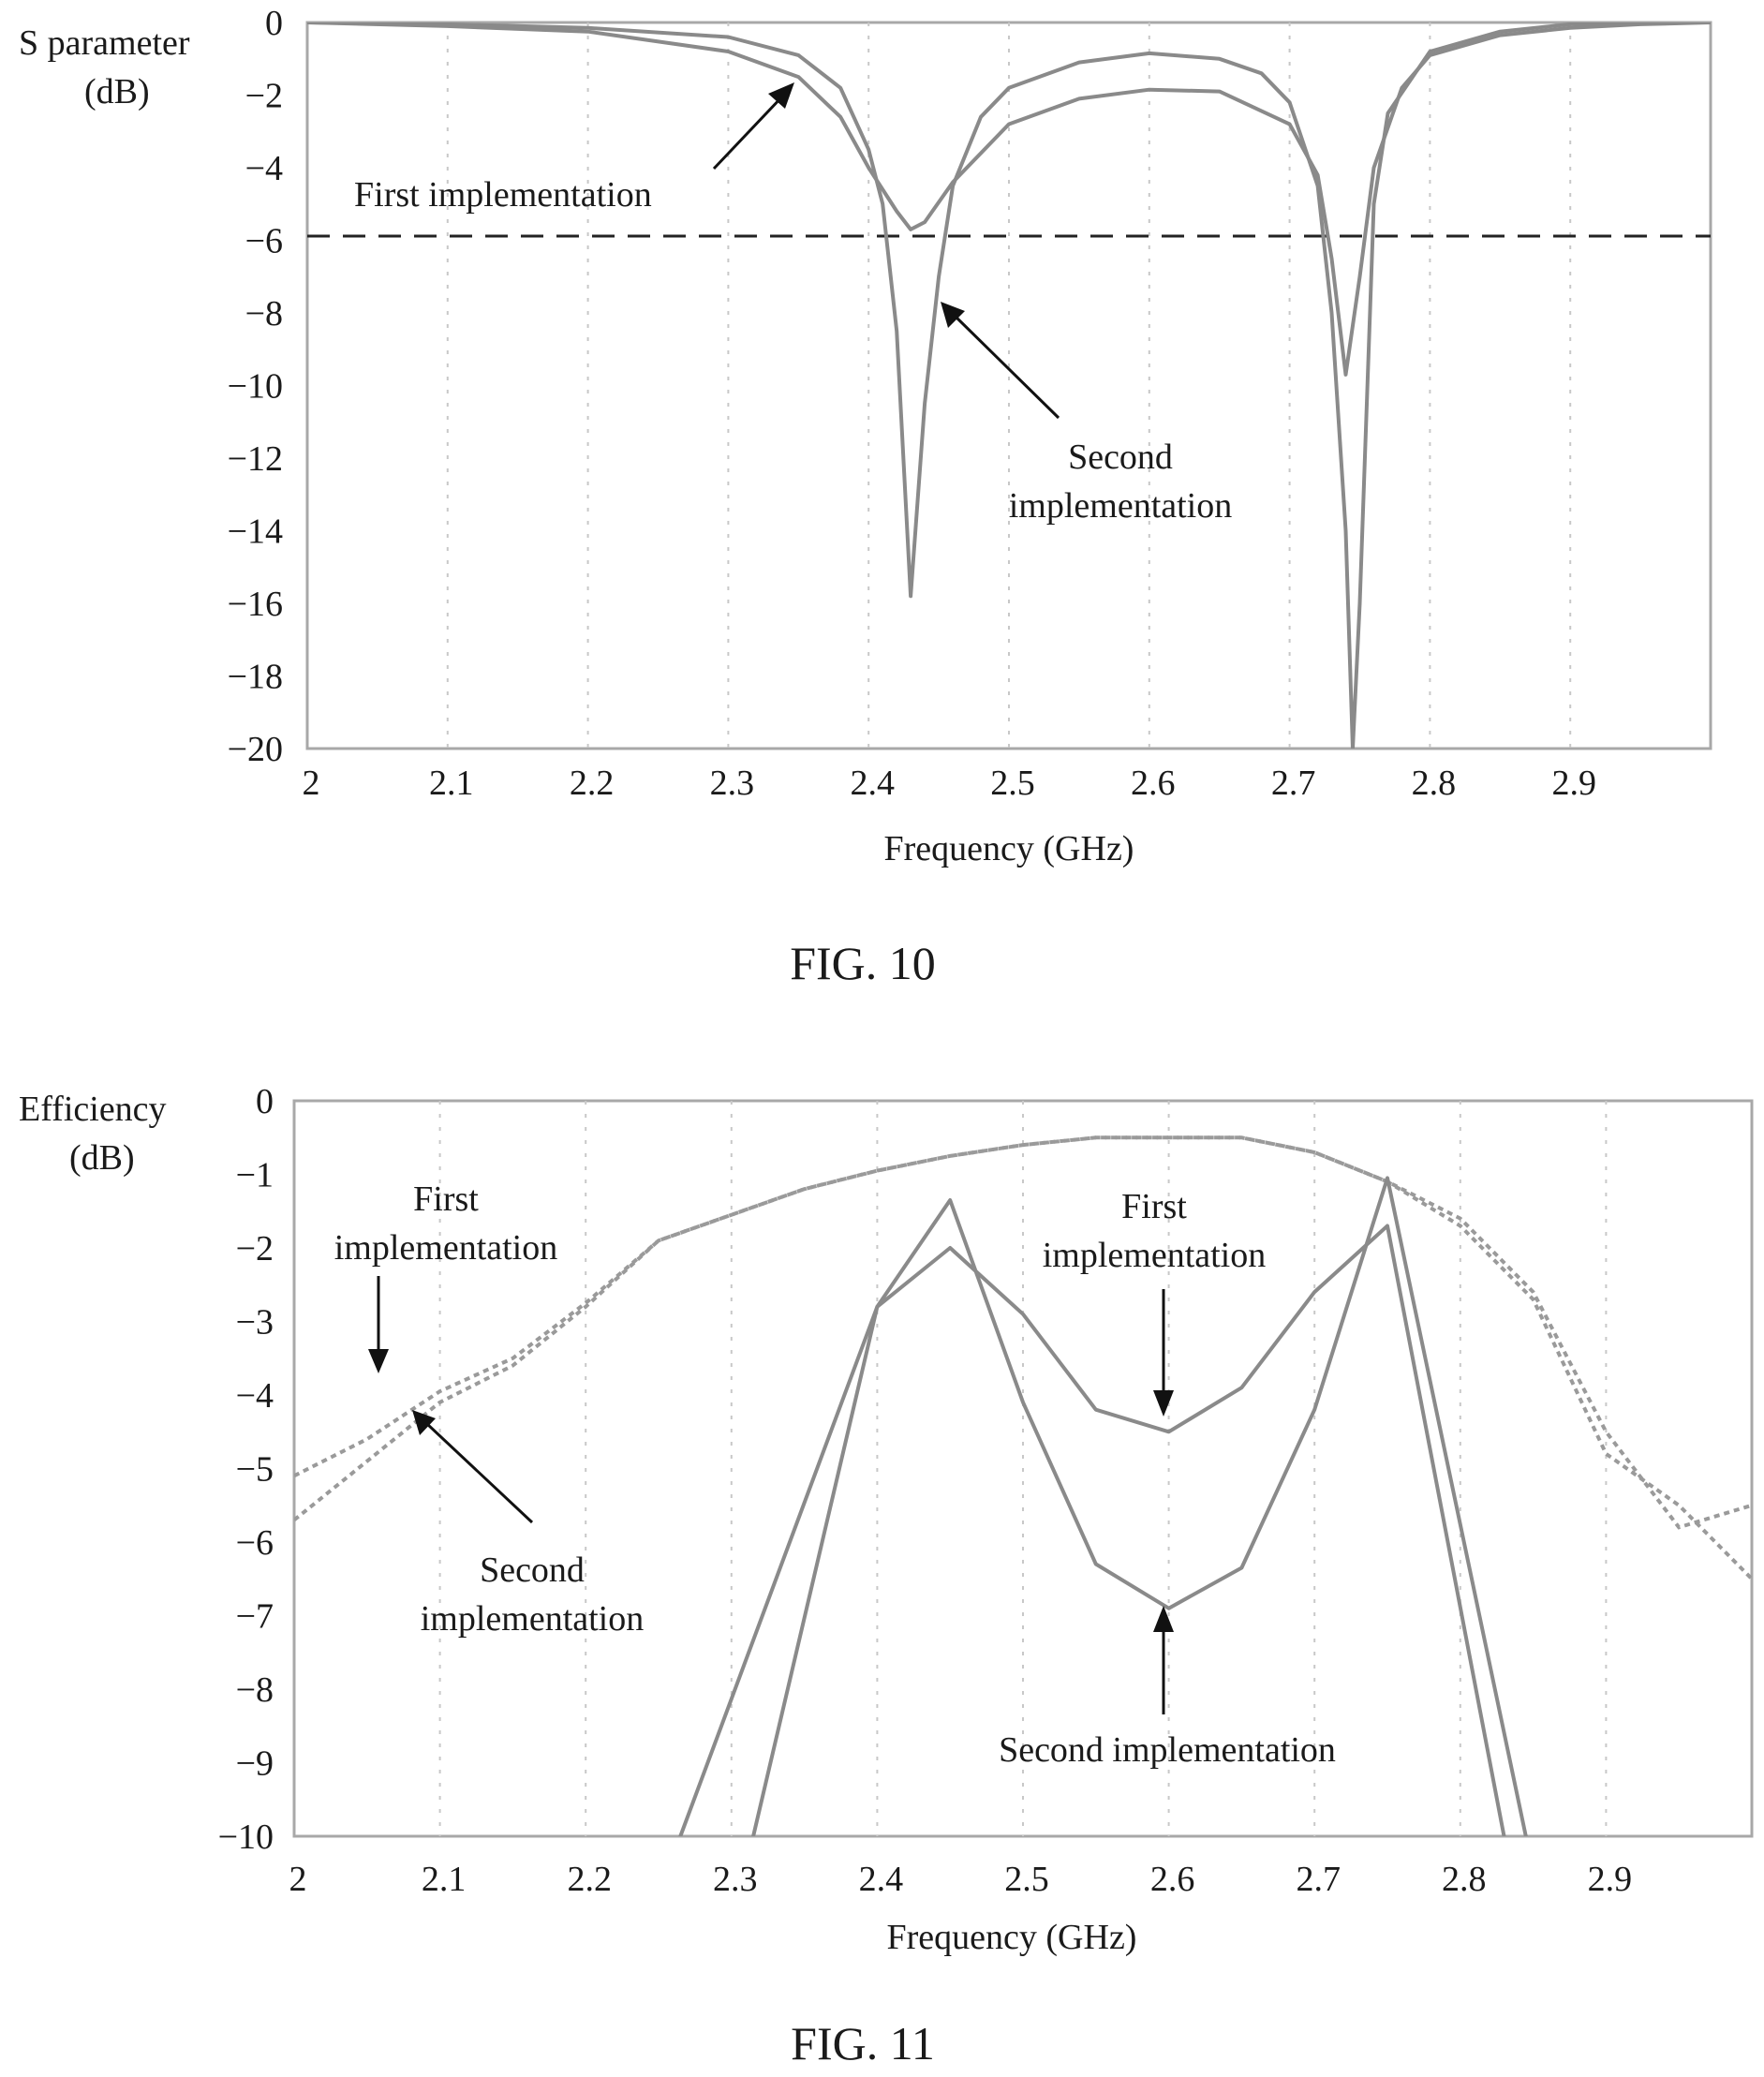 The height and width of the screenshot is (2077, 1764). What do you see at coordinates (255, 1470) in the screenshot?
I see `fig11-y-tick-label: −5` at bounding box center [255, 1470].